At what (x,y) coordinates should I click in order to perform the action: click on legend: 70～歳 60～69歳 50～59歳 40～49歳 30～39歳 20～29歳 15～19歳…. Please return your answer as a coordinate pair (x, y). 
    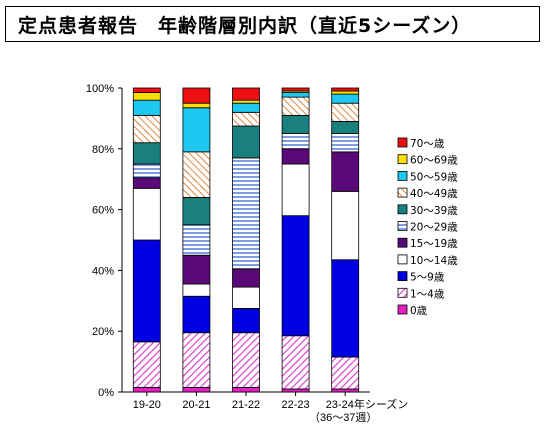
    Looking at the image, I should click on (427, 227).